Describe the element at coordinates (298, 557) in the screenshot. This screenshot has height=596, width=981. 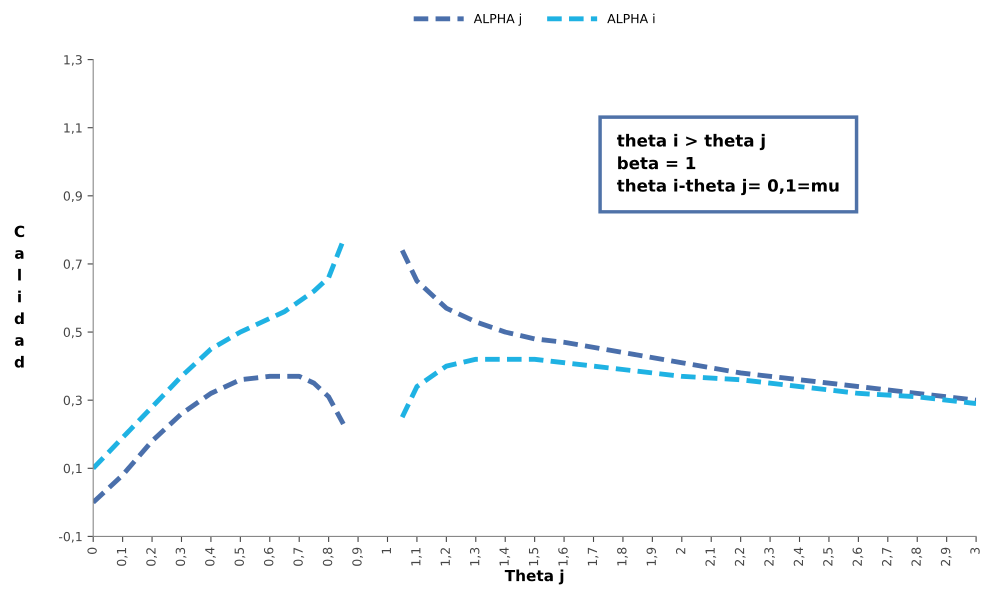
I see `x-tick-label: 0,7` at that location.